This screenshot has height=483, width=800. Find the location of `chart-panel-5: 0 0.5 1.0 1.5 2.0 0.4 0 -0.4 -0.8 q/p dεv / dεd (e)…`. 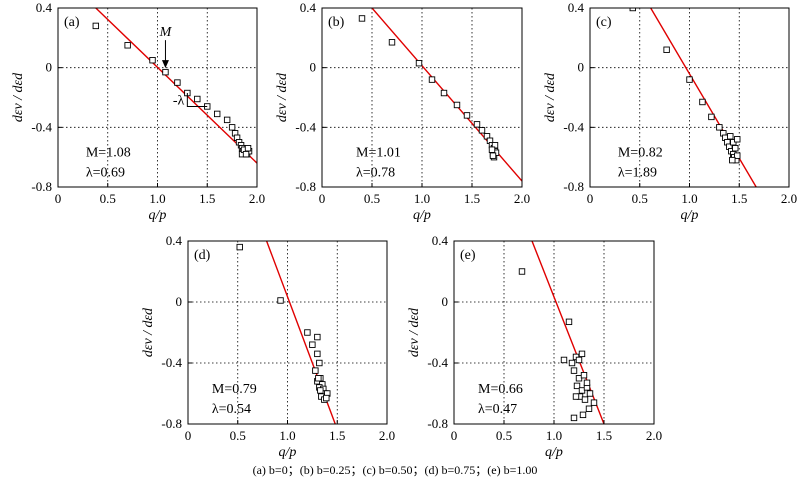

chart-panel-5: 0 0.5 1.0 1.5 2.0 0.4 0 -0.4 -0.8 q/p dεv / dεd (e)… is located at coordinates (534, 346).